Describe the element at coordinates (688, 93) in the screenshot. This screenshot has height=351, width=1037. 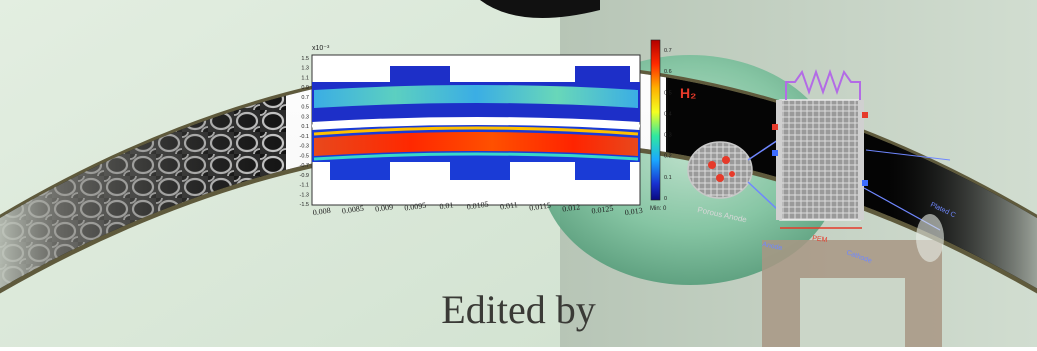
I see `species-label: H₂` at that location.